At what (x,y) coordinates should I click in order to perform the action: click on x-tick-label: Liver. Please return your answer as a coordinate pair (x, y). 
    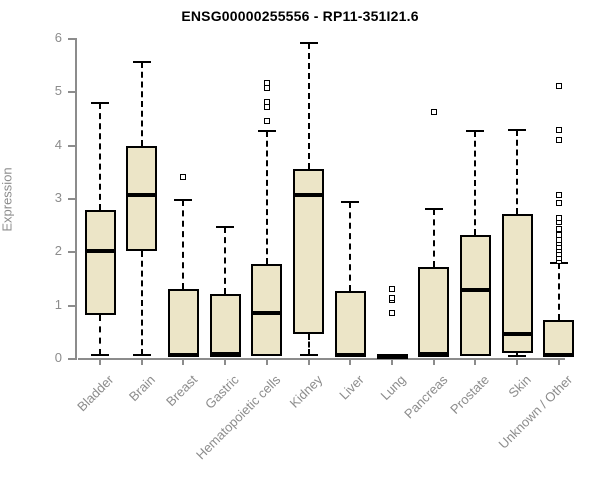
    Looking at the image, I should click on (351, 387).